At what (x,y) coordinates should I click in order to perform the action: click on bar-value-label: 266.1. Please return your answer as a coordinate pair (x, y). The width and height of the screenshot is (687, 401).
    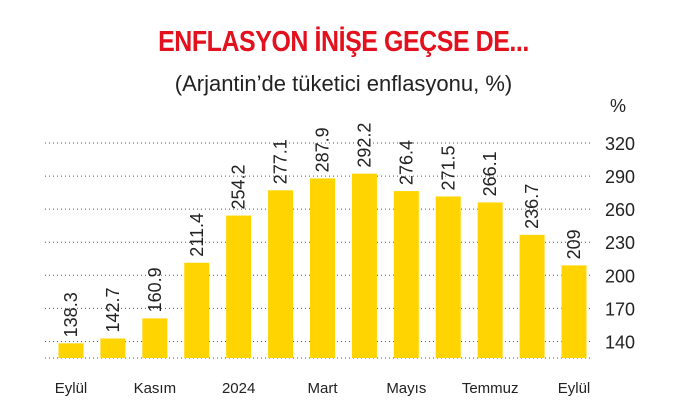
    Looking at the image, I should click on (490, 173).